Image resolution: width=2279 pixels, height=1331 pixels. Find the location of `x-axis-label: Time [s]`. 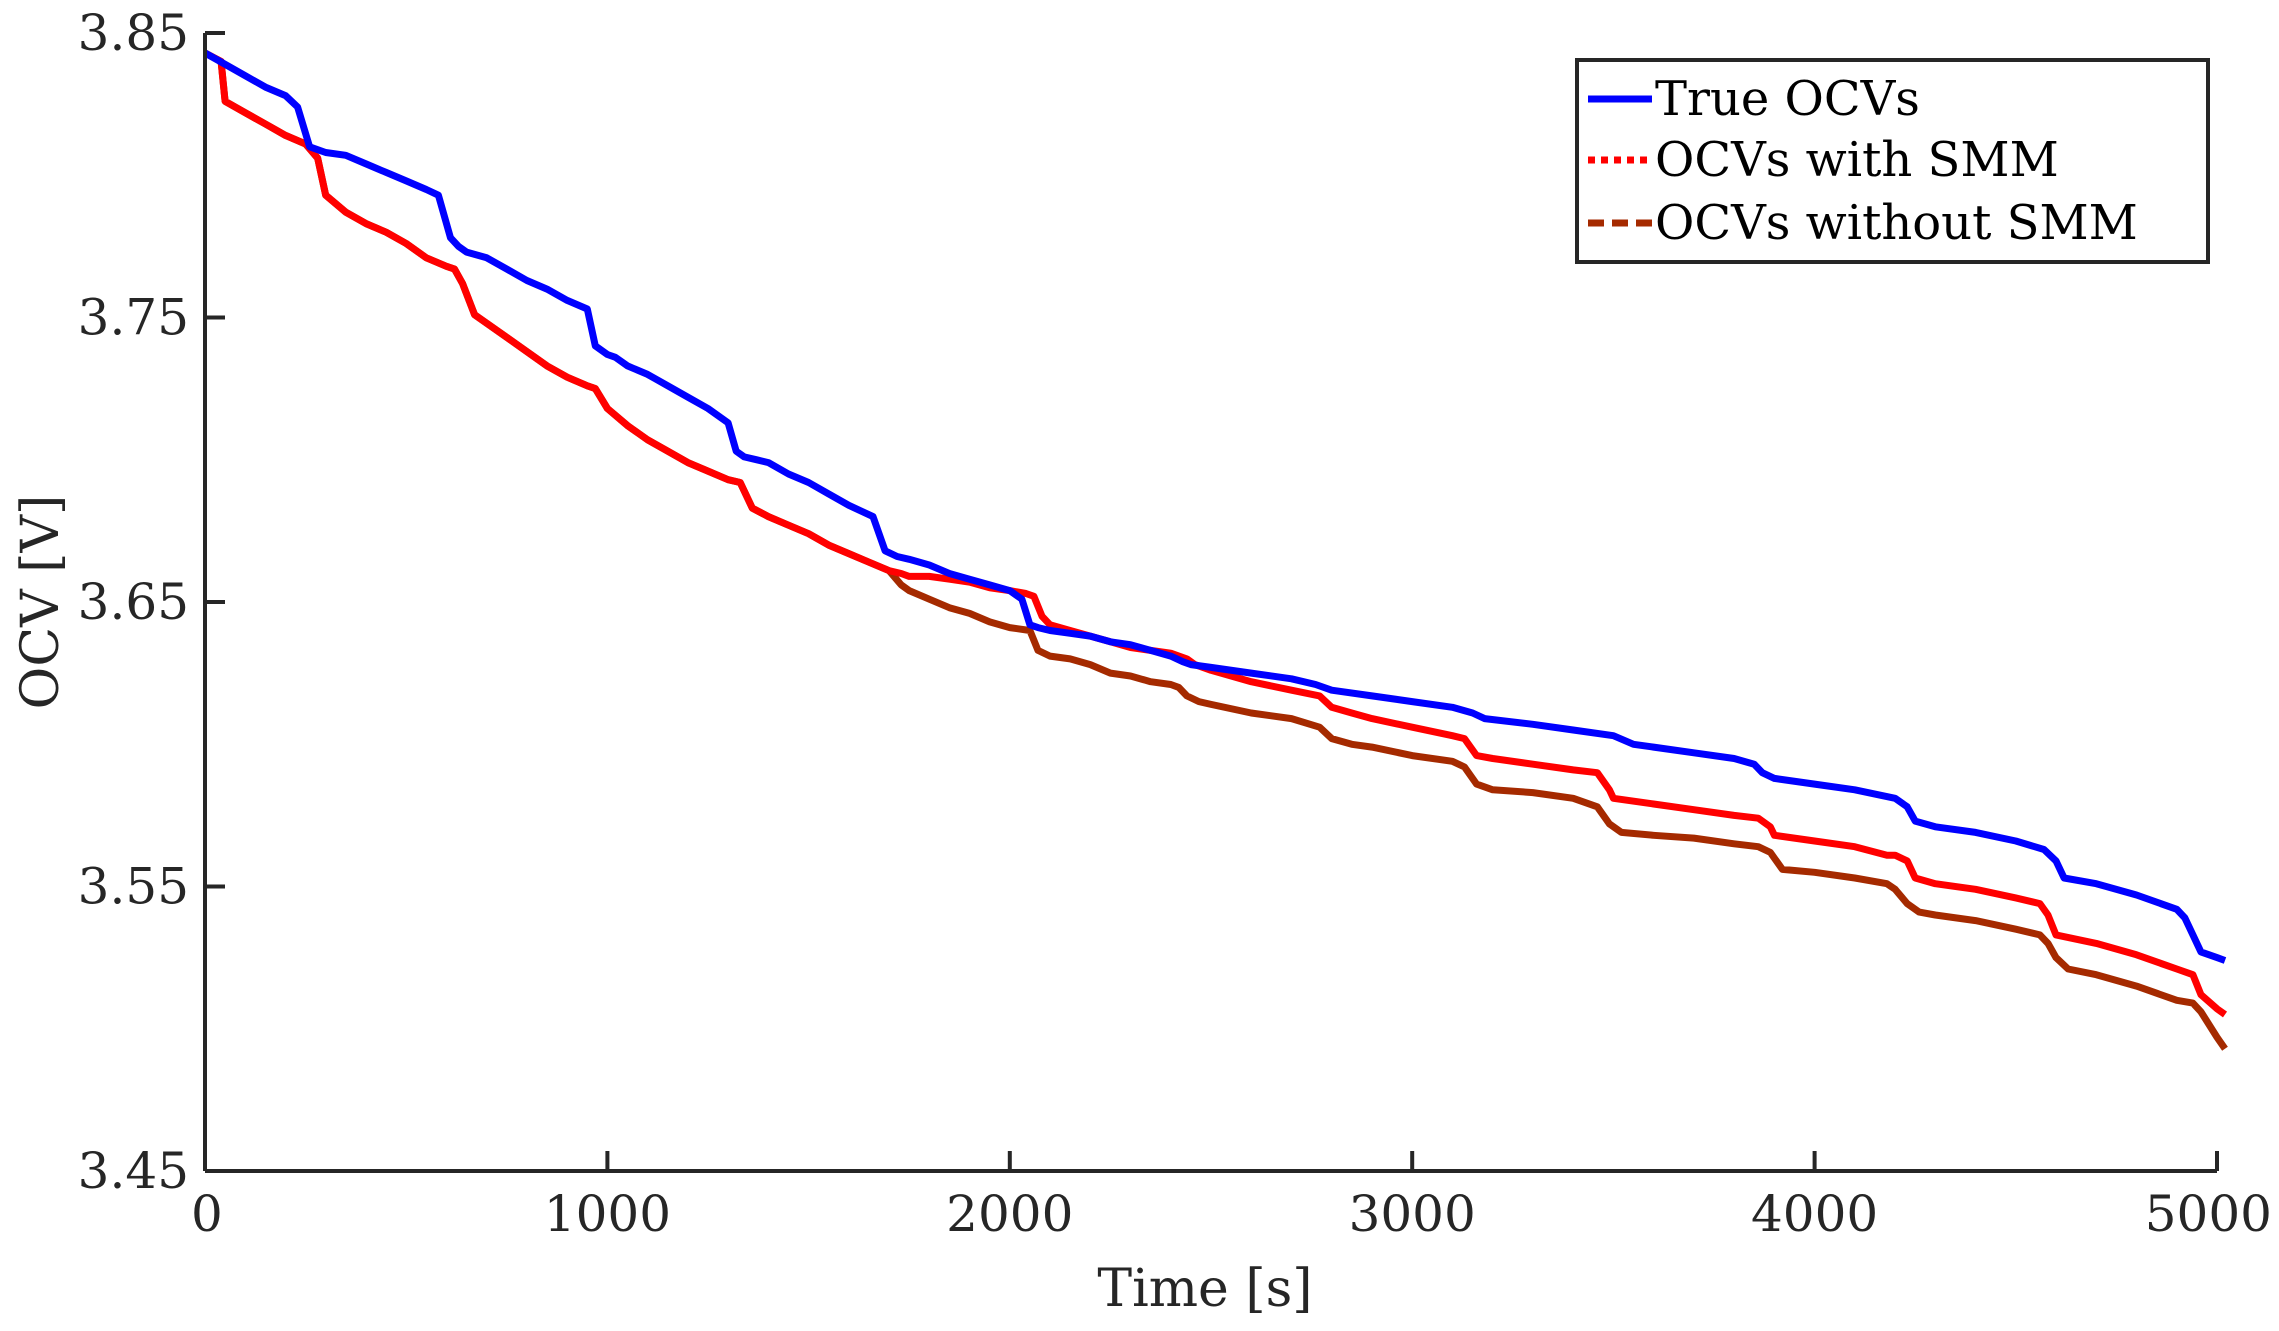

x-axis-label: Time [s] is located at coordinates (1204, 1289).